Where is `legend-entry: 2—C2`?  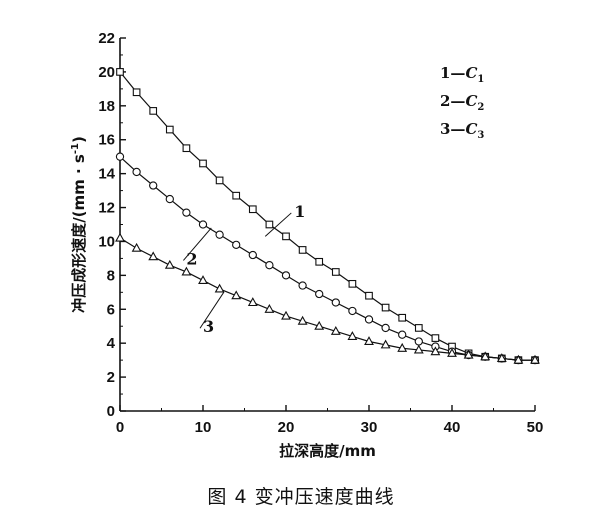 legend-entry: 2—C2 is located at coordinates (462, 102).